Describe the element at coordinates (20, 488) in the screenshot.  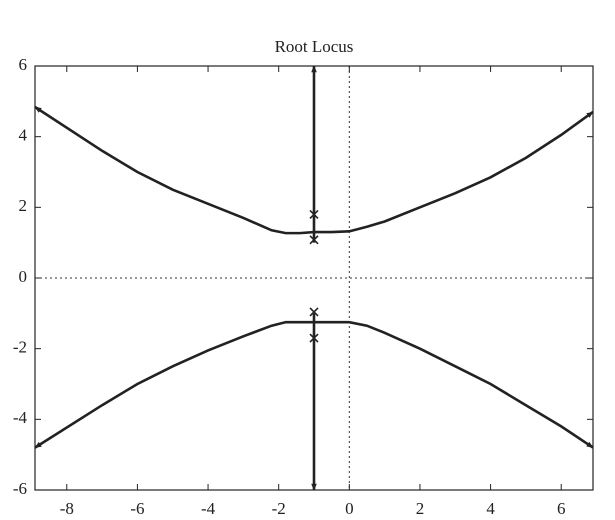
I see `y-tick-label: -6` at that location.